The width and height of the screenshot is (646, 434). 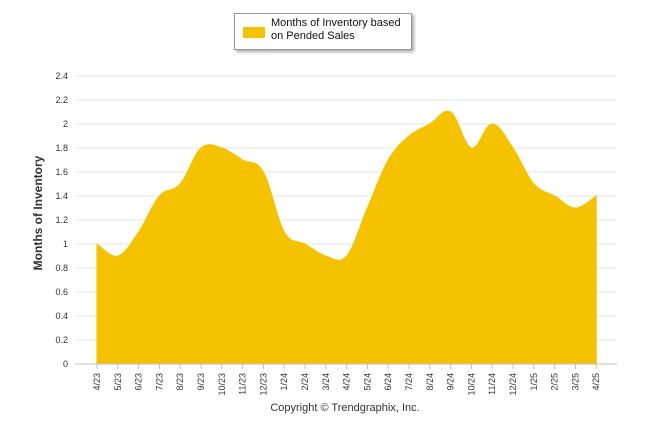 I want to click on y-tick-label: 1.6, so click(x=61, y=172).